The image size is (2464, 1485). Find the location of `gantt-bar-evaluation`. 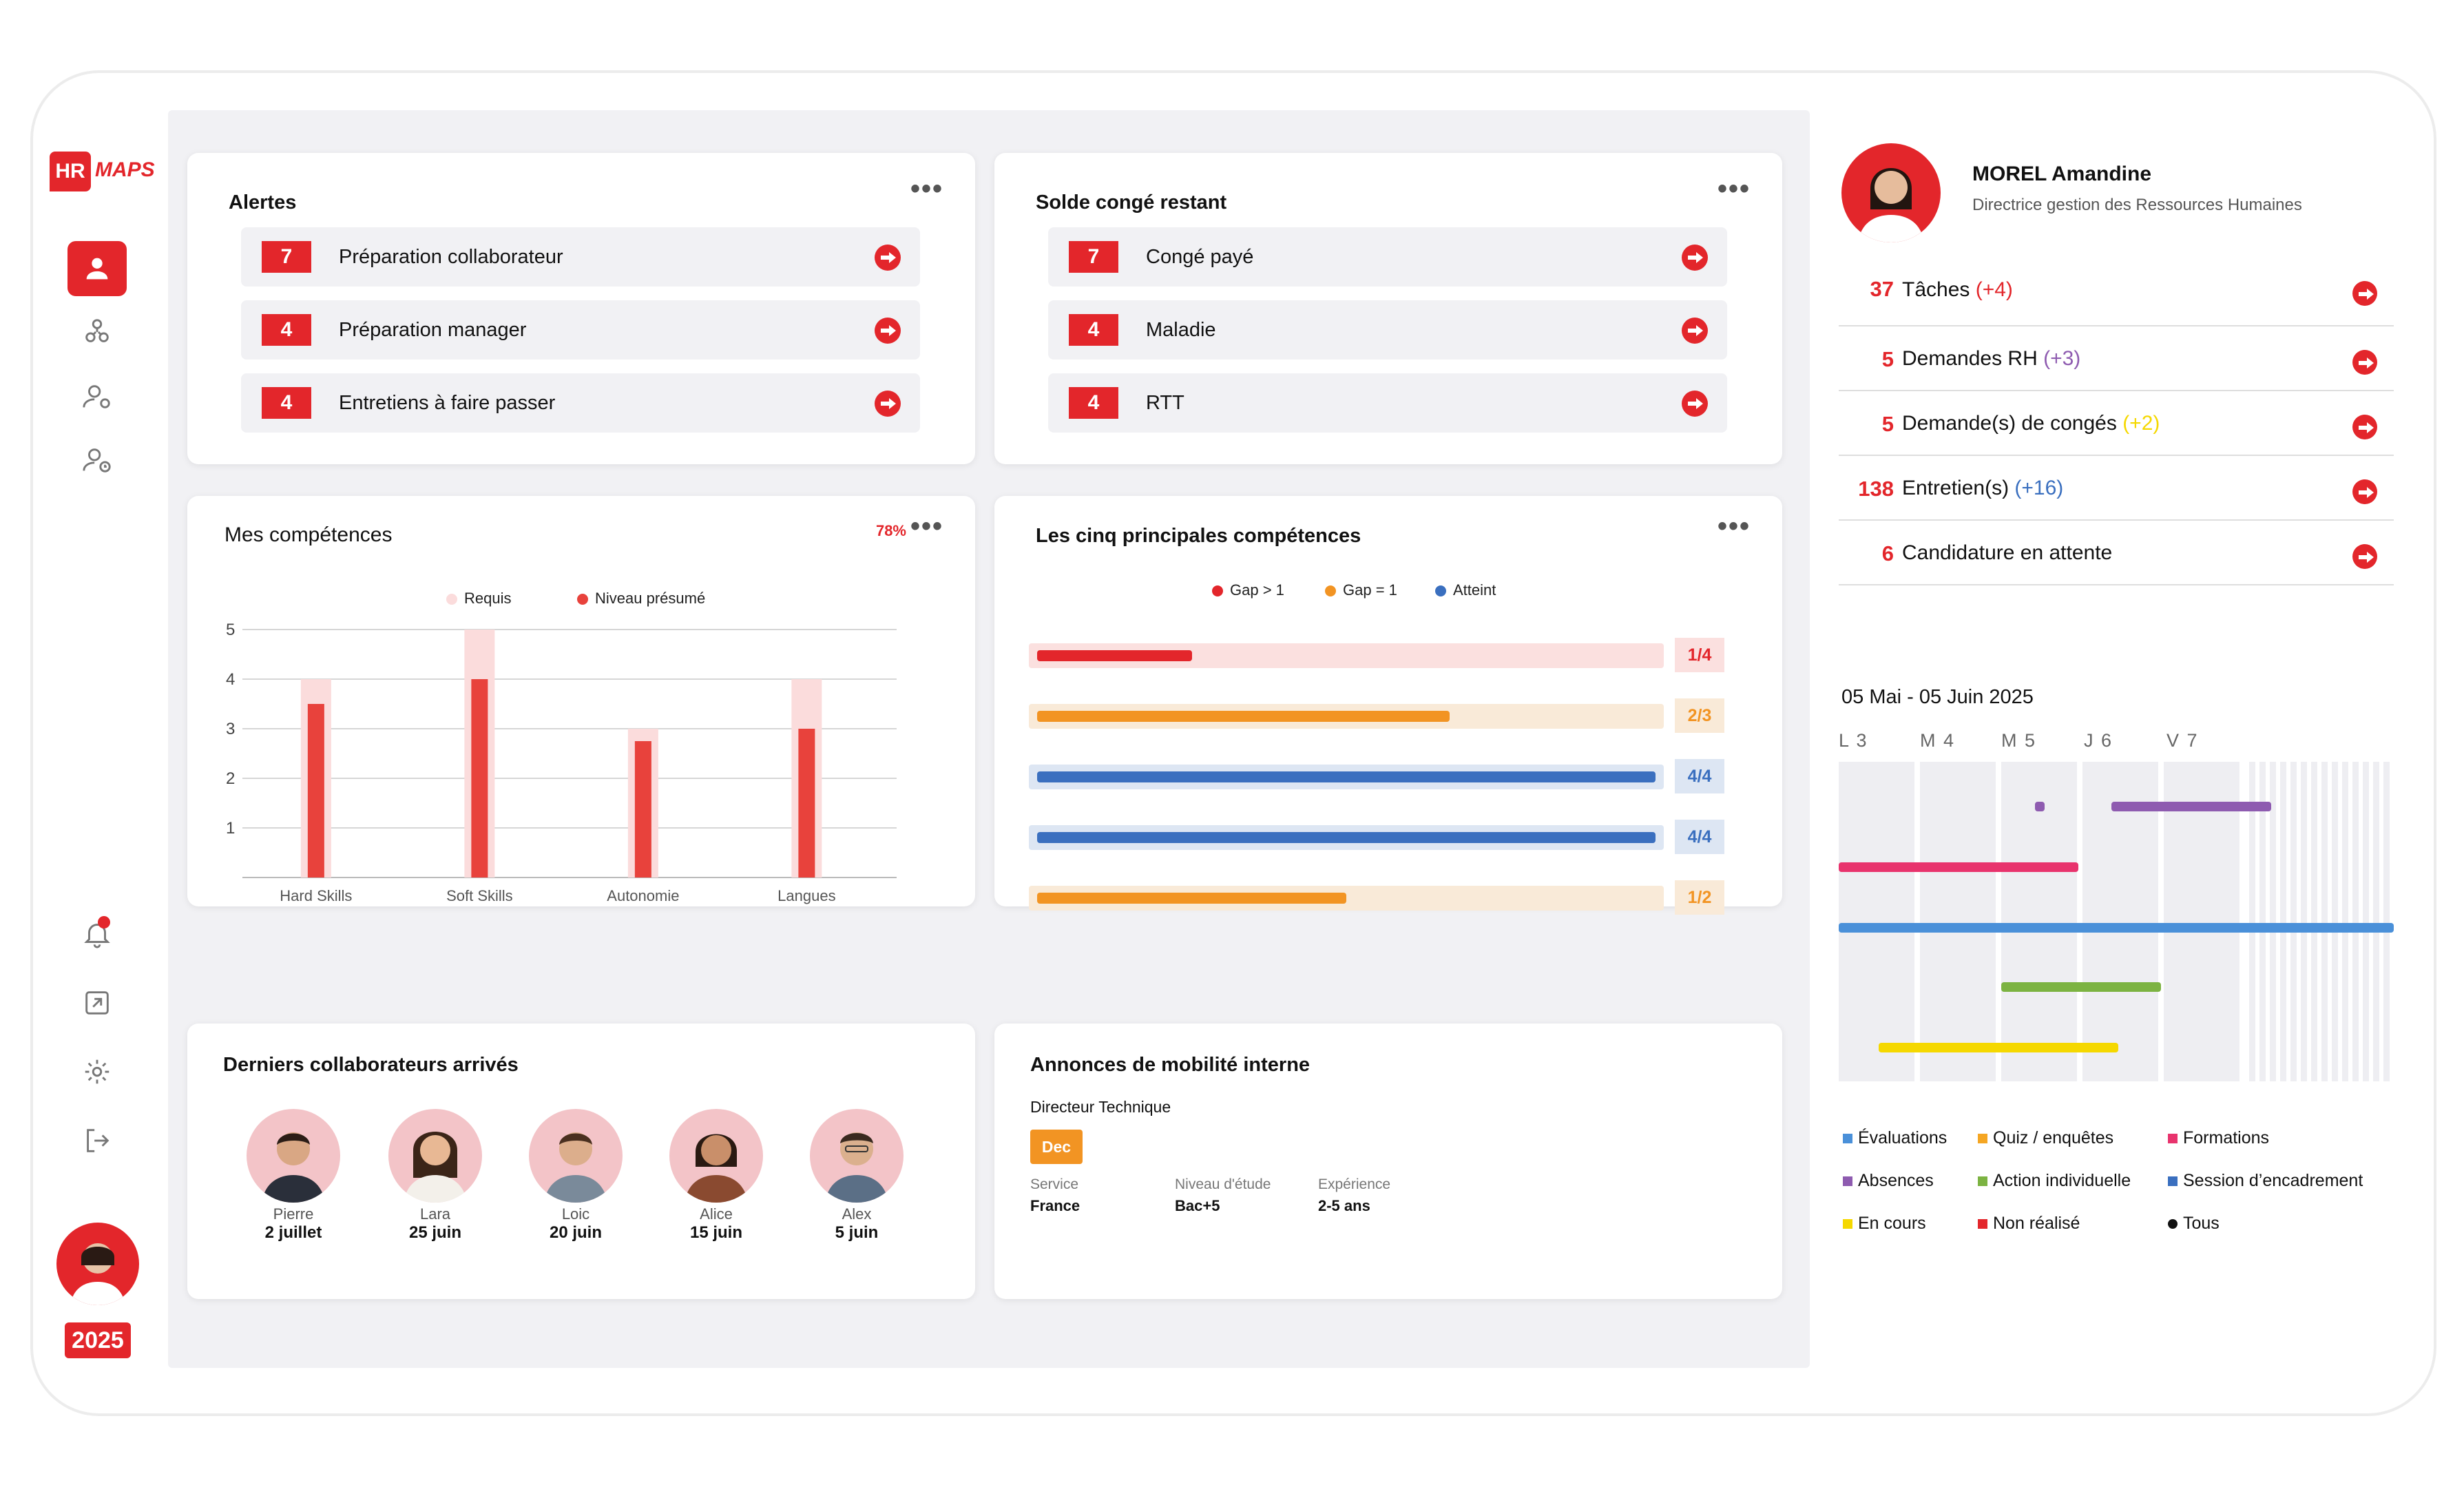

gantt-bar-evaluation is located at coordinates (2116, 928).